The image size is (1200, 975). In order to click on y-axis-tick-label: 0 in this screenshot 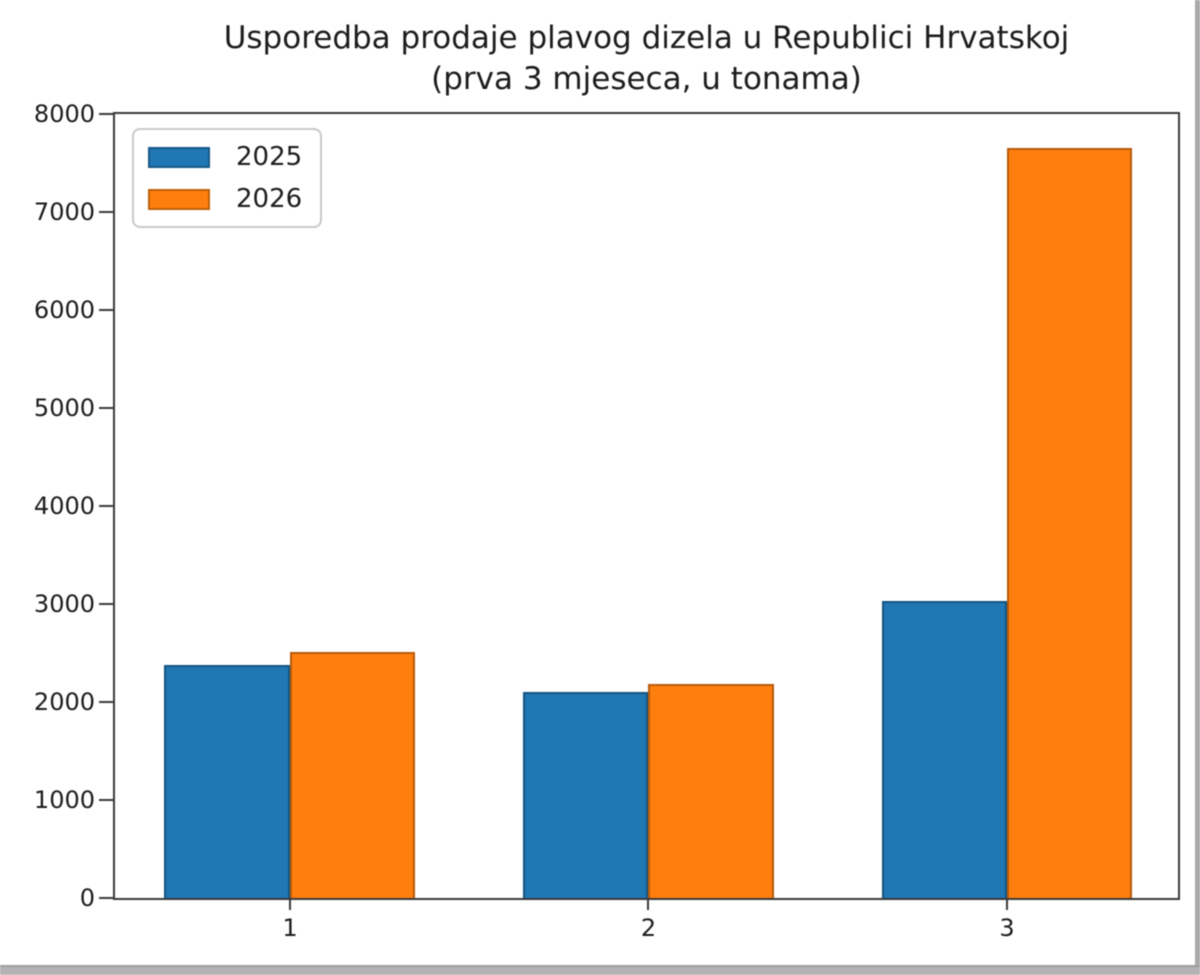, I will do `click(87, 898)`.